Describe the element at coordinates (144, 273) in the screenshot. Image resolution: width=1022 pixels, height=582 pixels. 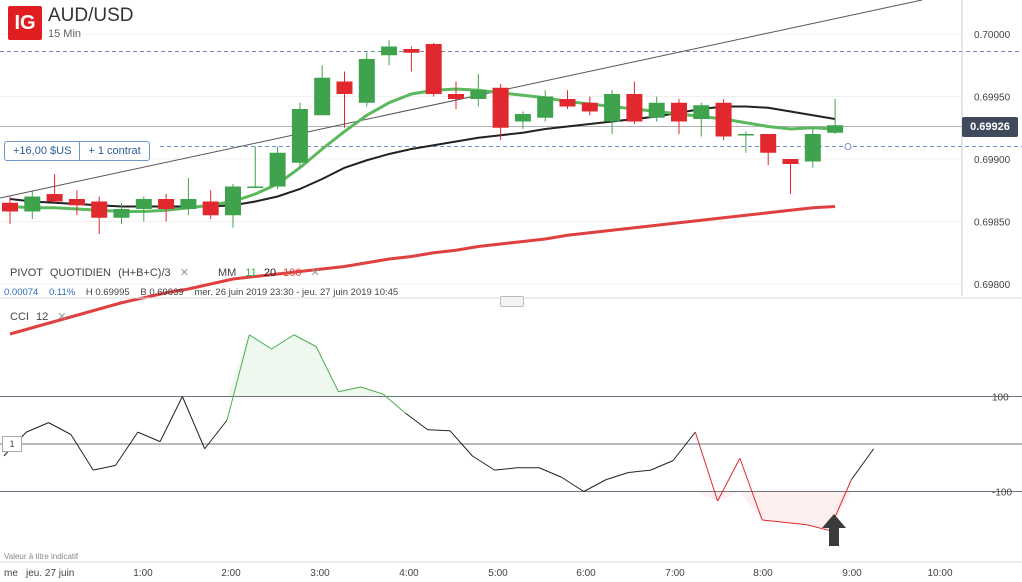
I see `pivot-formula: (H+B+C)/3` at that location.